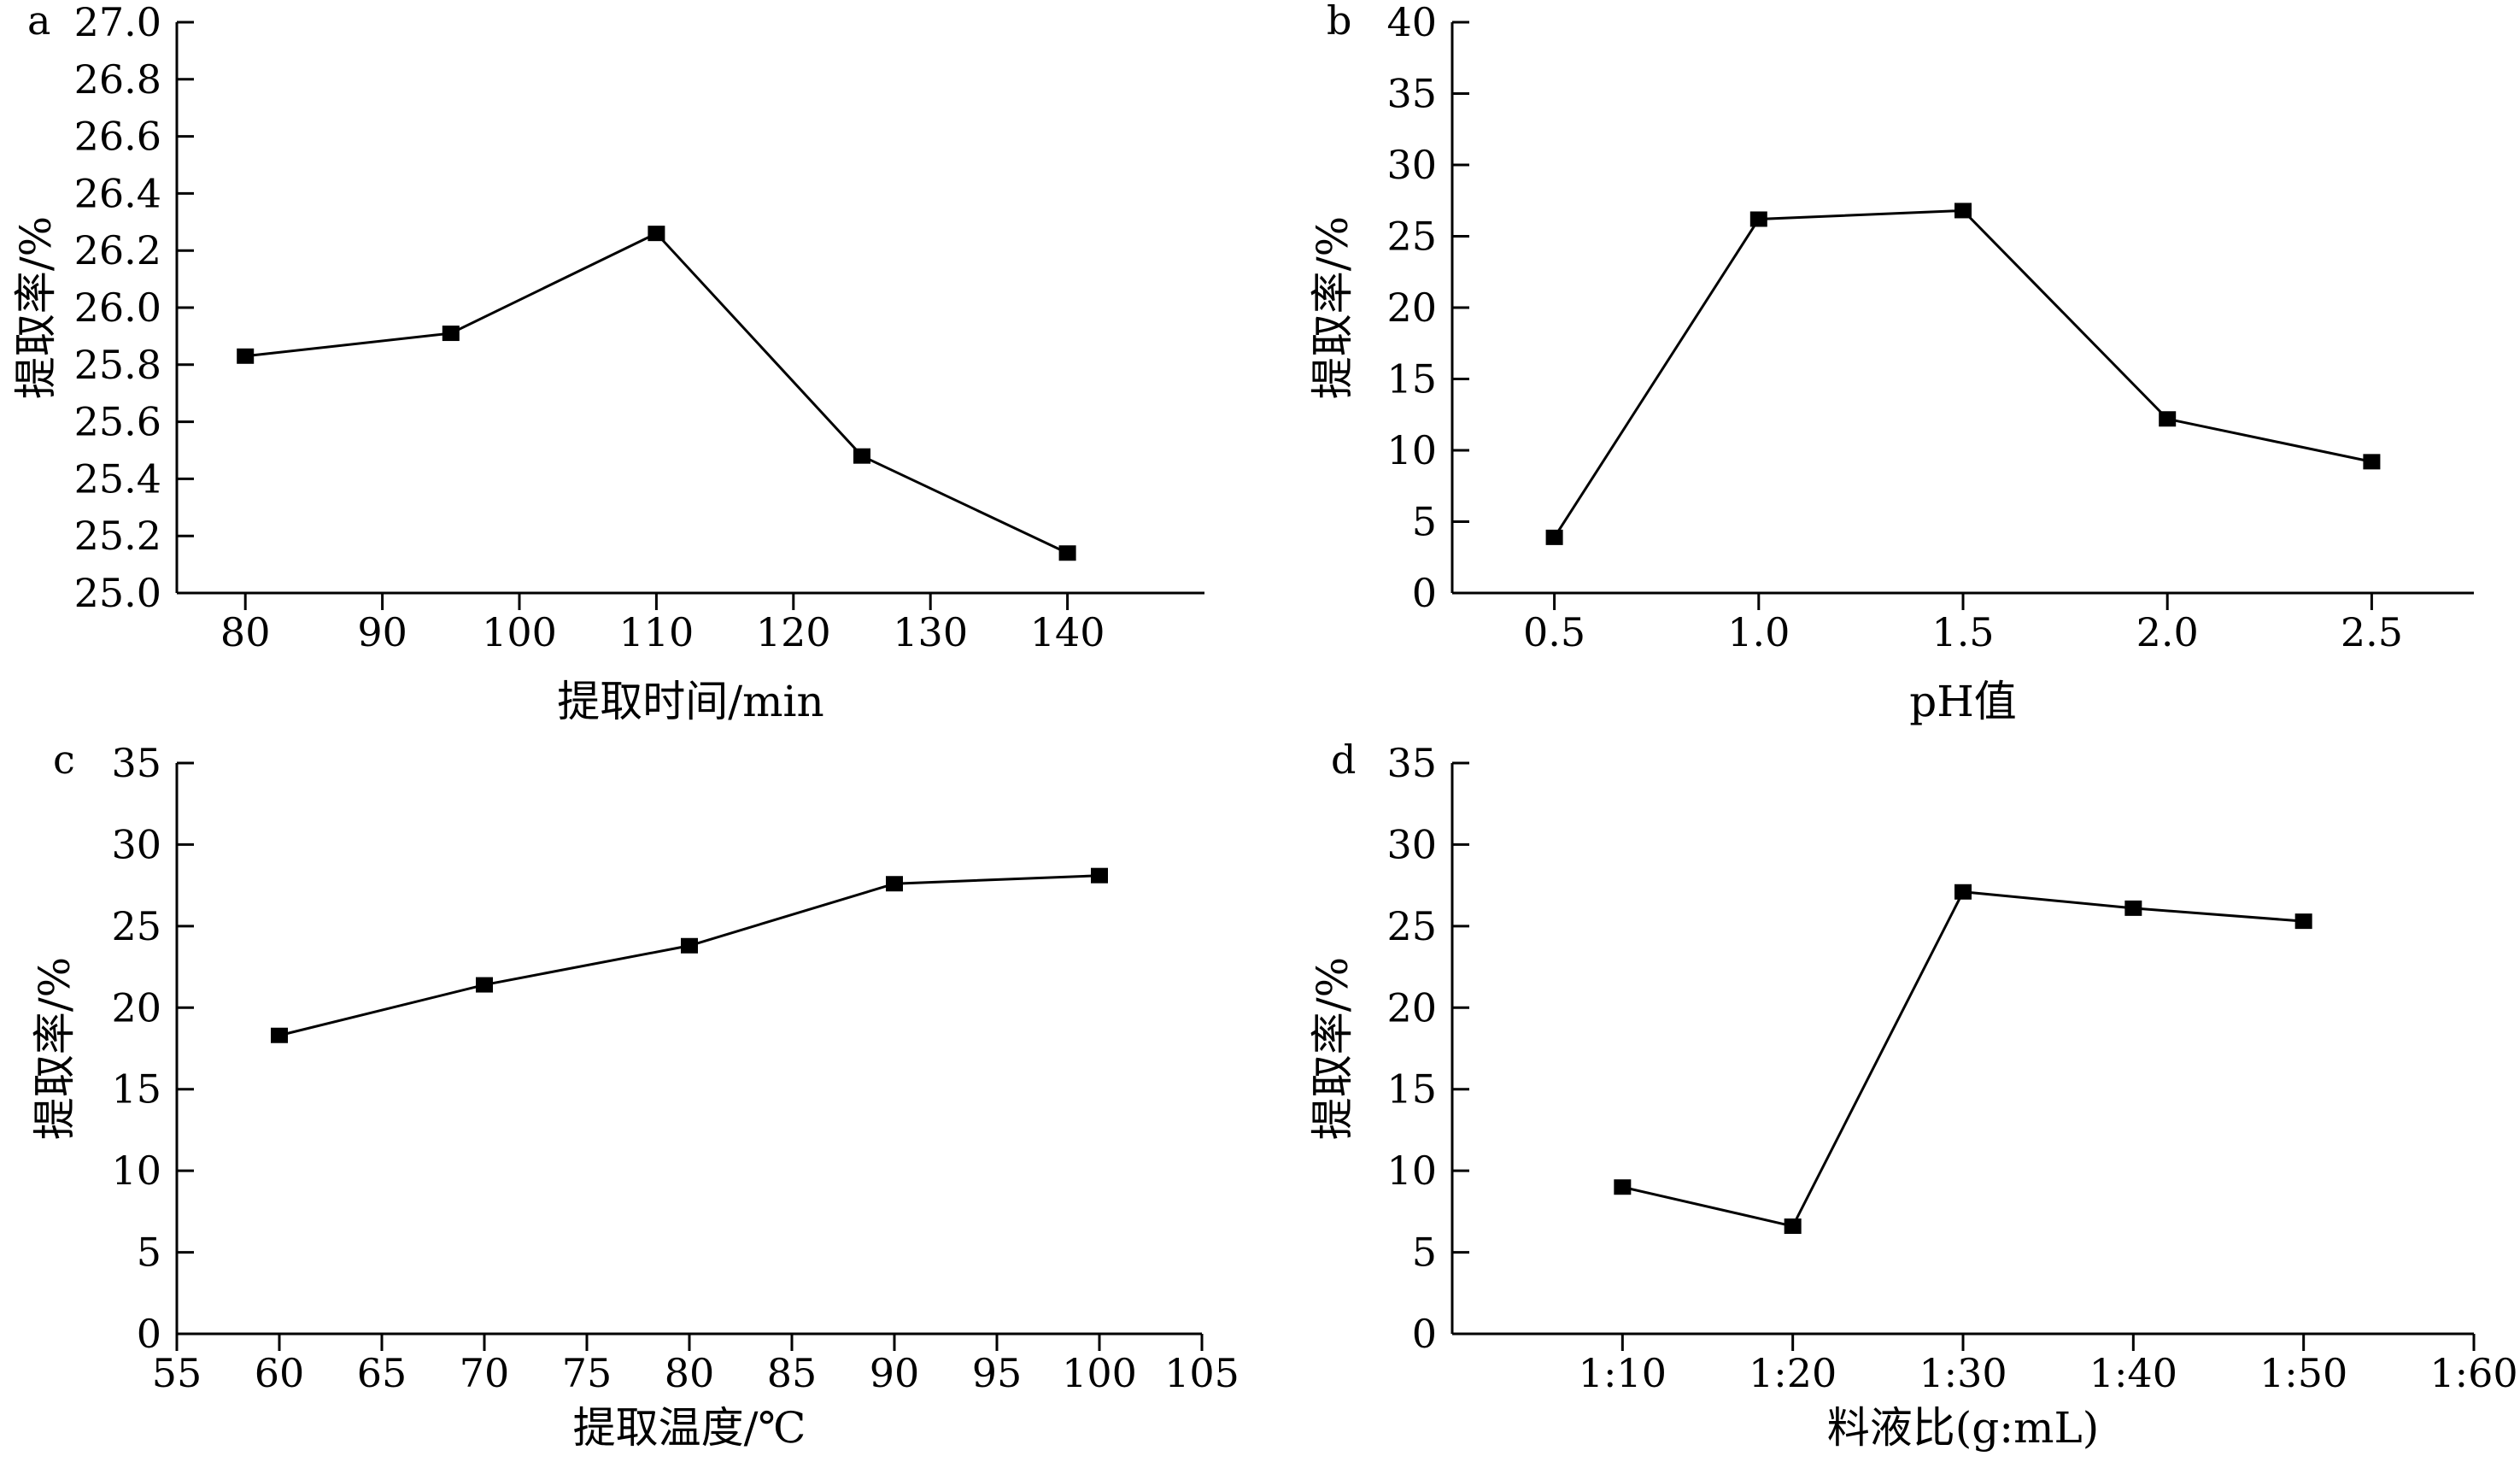 This screenshot has width=2520, height=1462. What do you see at coordinates (656, 632) in the screenshot?
I see `x-tick-label: 110` at bounding box center [656, 632].